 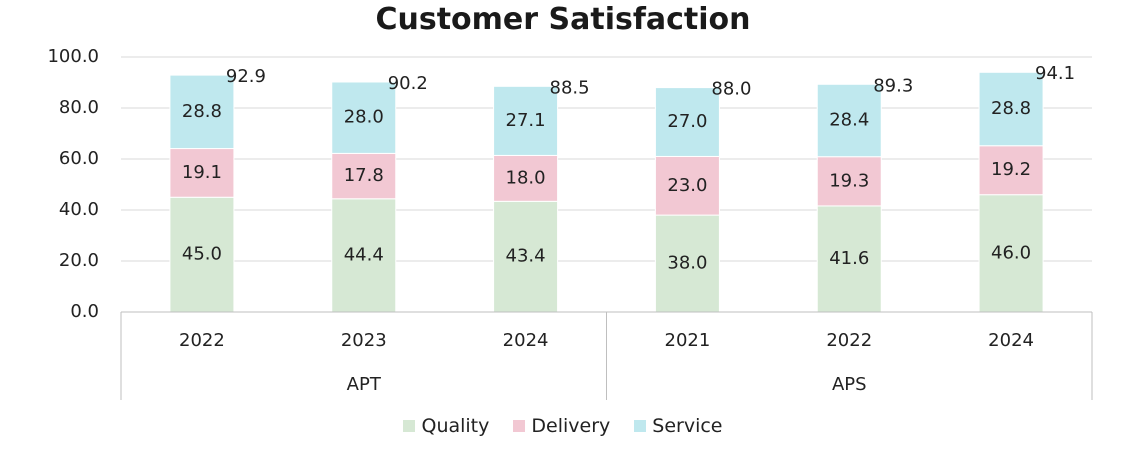 I want to click on data-label-service: 27.0, so click(x=687, y=121).